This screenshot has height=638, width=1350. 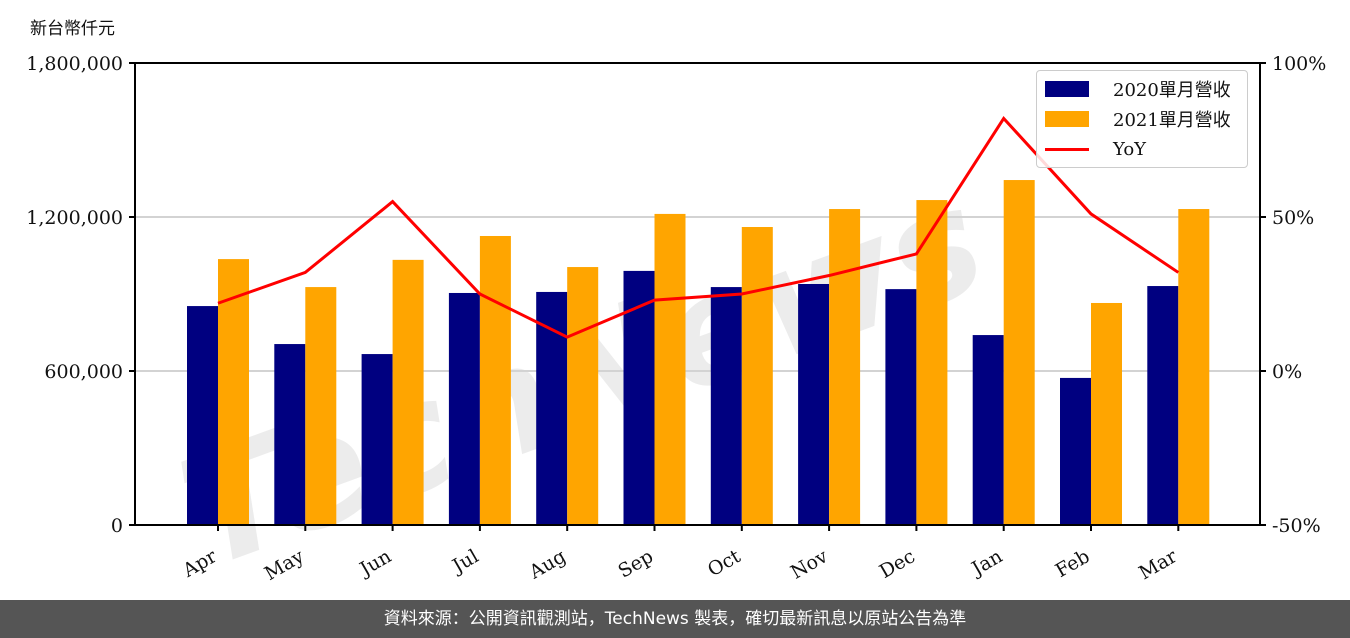 I want to click on y-tick-label: 600,000, so click(x=83, y=372).